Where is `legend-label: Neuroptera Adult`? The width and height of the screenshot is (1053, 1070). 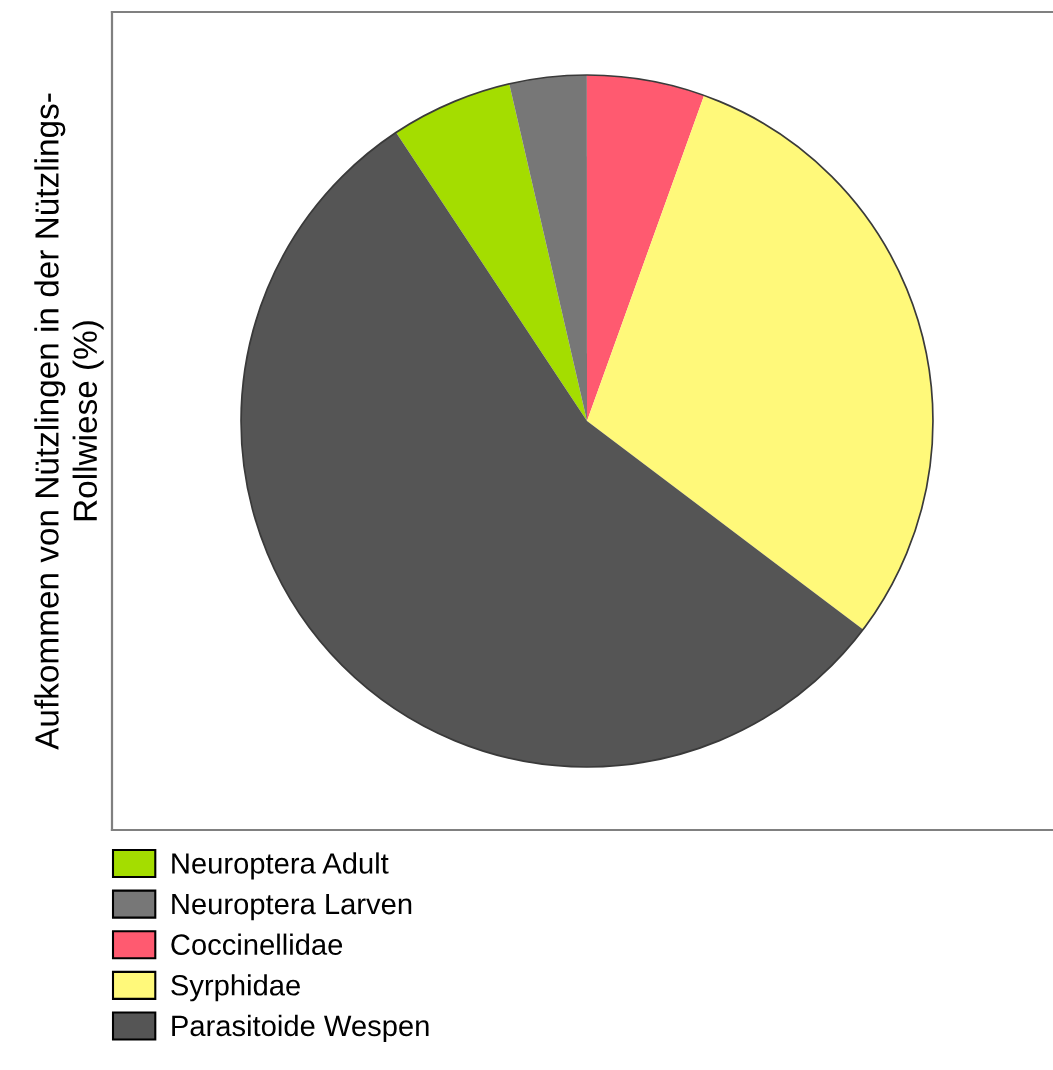
legend-label: Neuroptera Adult is located at coordinates (280, 866).